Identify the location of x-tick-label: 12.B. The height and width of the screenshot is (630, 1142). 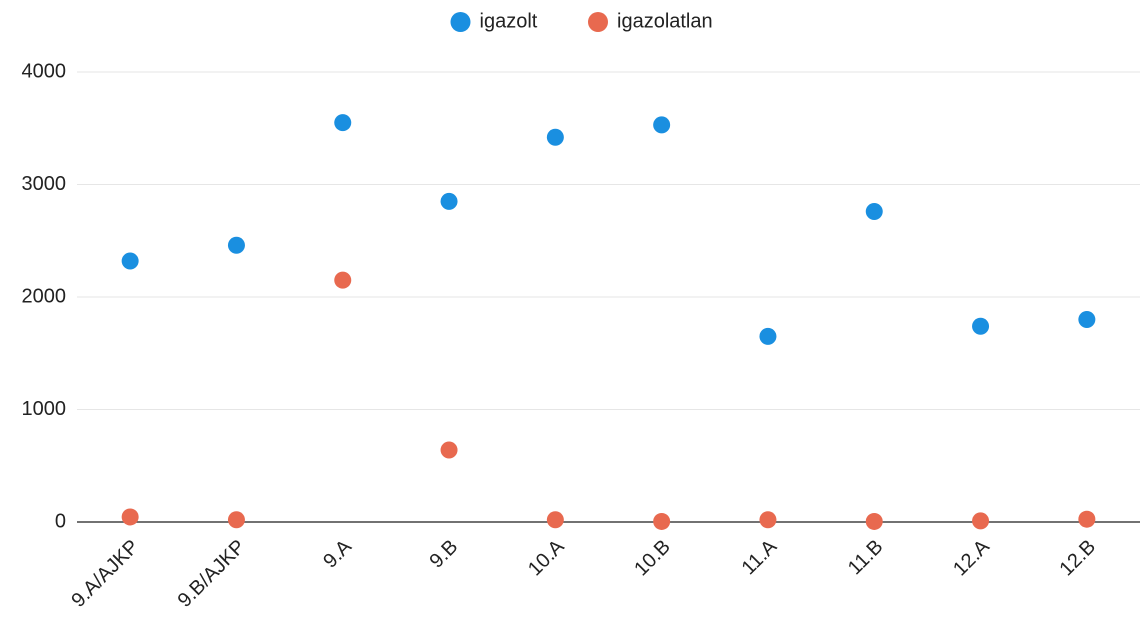
(1077, 558).